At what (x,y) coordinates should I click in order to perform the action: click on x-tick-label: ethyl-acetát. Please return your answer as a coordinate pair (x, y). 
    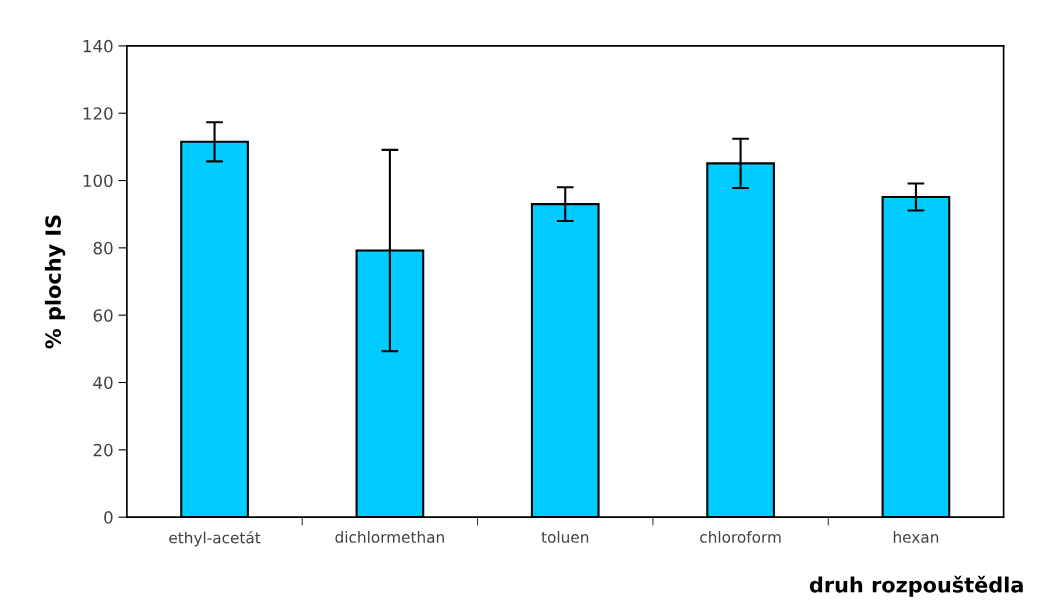
    Looking at the image, I should click on (215, 539).